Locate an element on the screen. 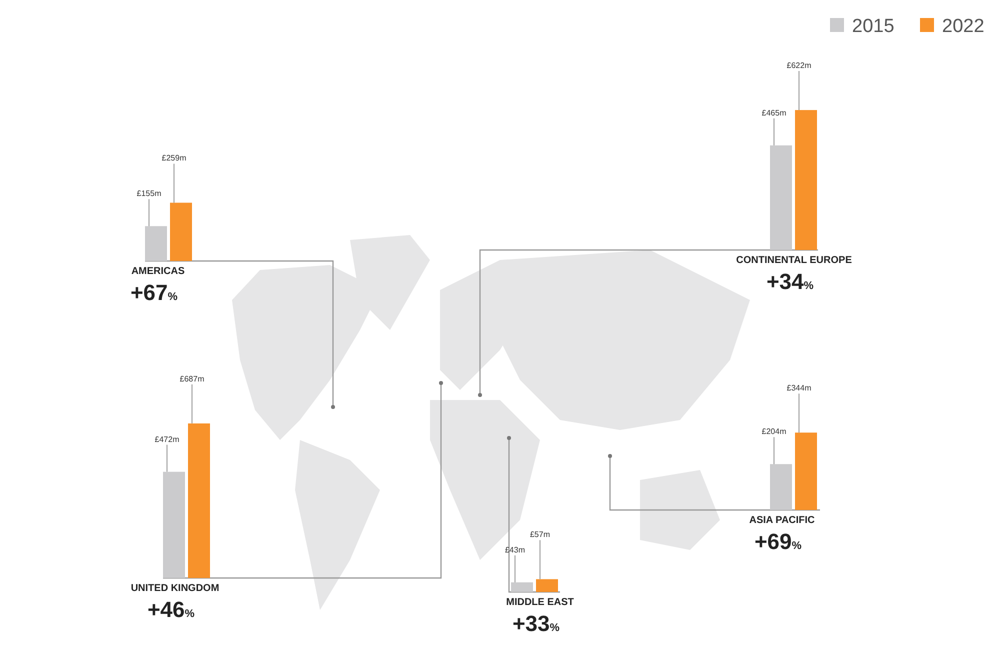  legend-label: 2022 is located at coordinates (963, 26).